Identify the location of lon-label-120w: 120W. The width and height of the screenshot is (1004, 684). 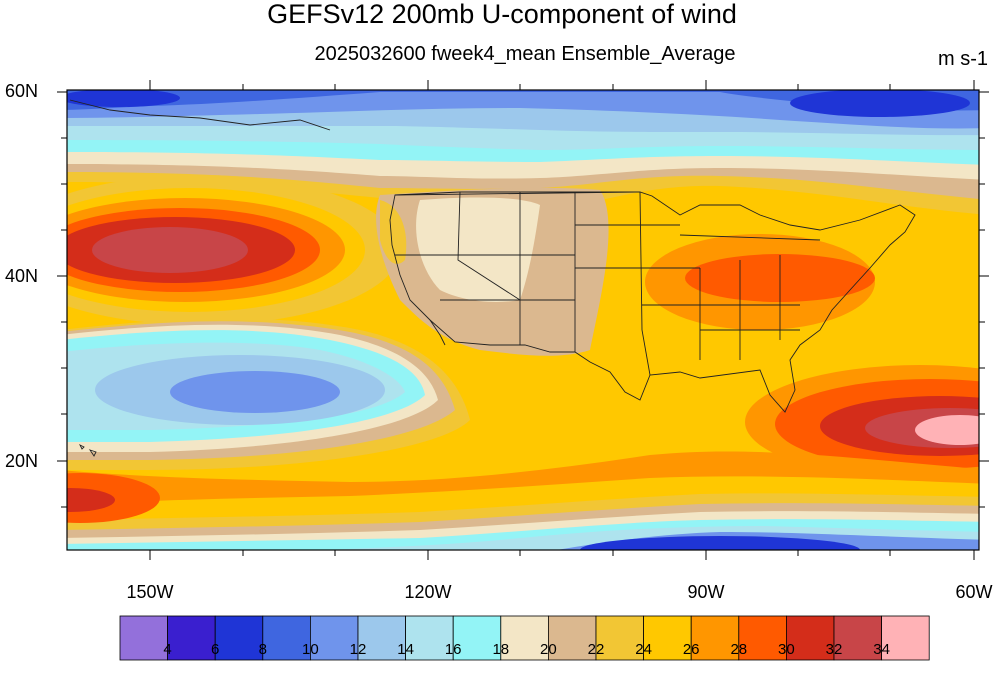
(428, 592).